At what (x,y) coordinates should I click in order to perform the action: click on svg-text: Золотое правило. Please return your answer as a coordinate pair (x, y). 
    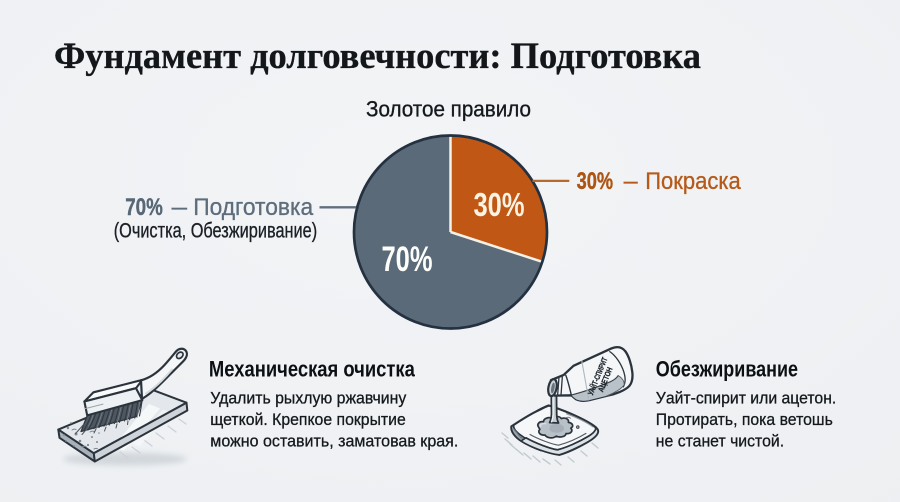
    Looking at the image, I should click on (448, 108).